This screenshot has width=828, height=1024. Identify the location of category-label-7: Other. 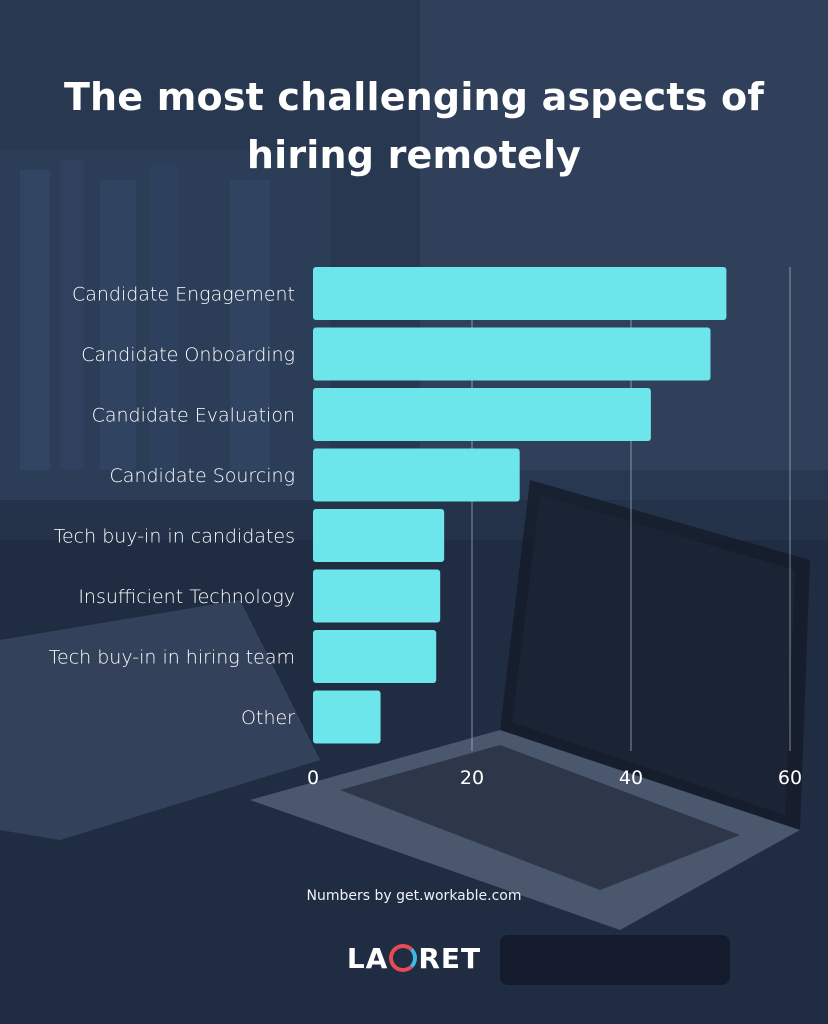
(268, 718).